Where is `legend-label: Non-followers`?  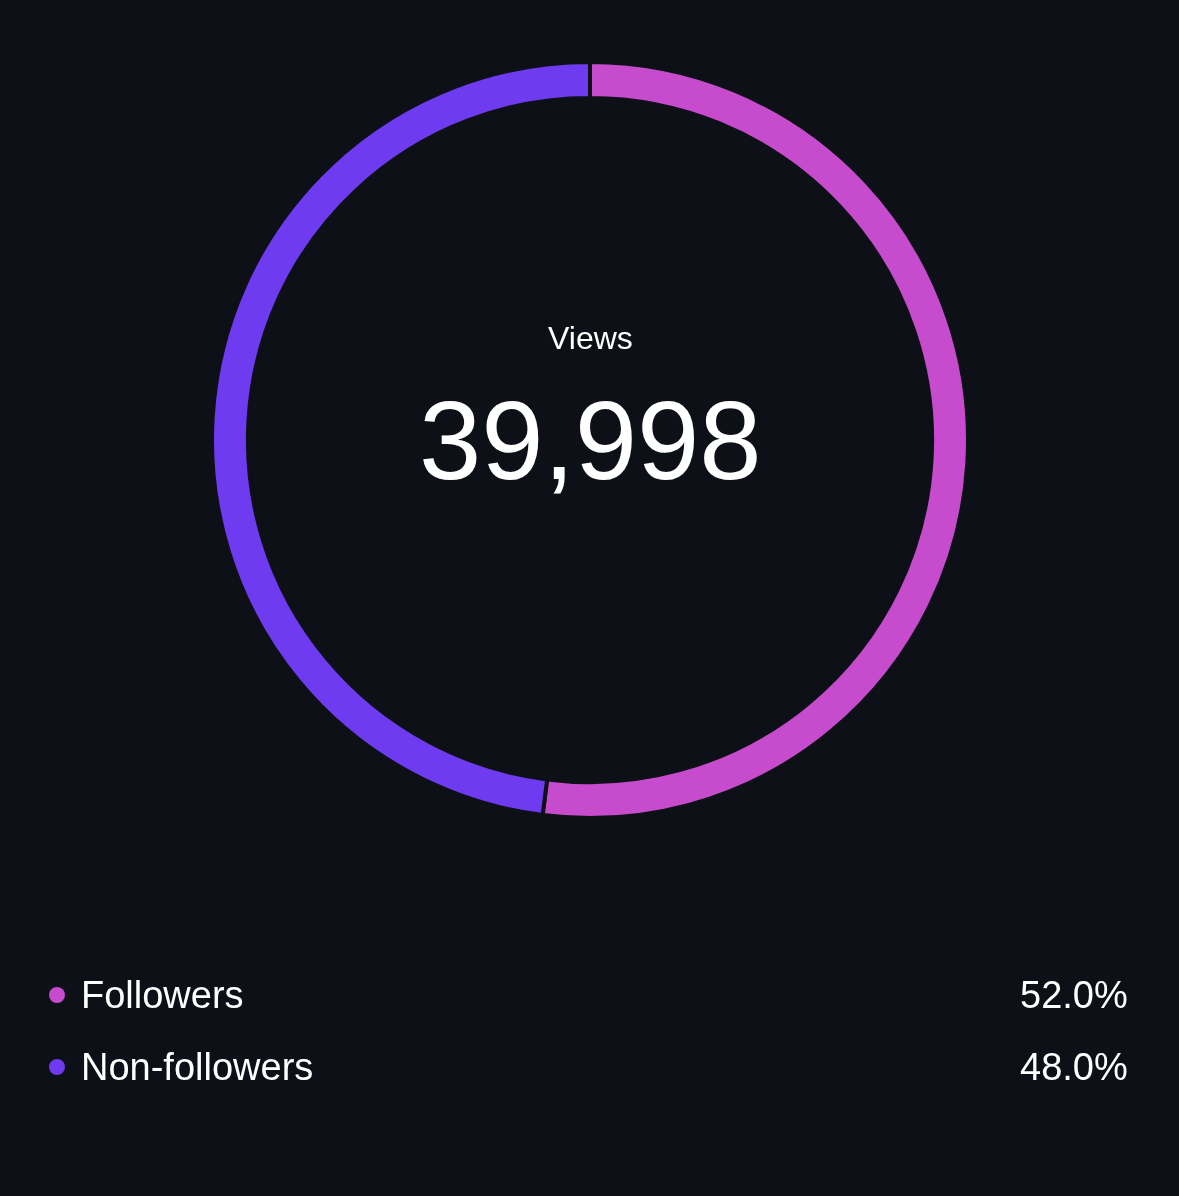
legend-label: Non-followers is located at coordinates (197, 1067).